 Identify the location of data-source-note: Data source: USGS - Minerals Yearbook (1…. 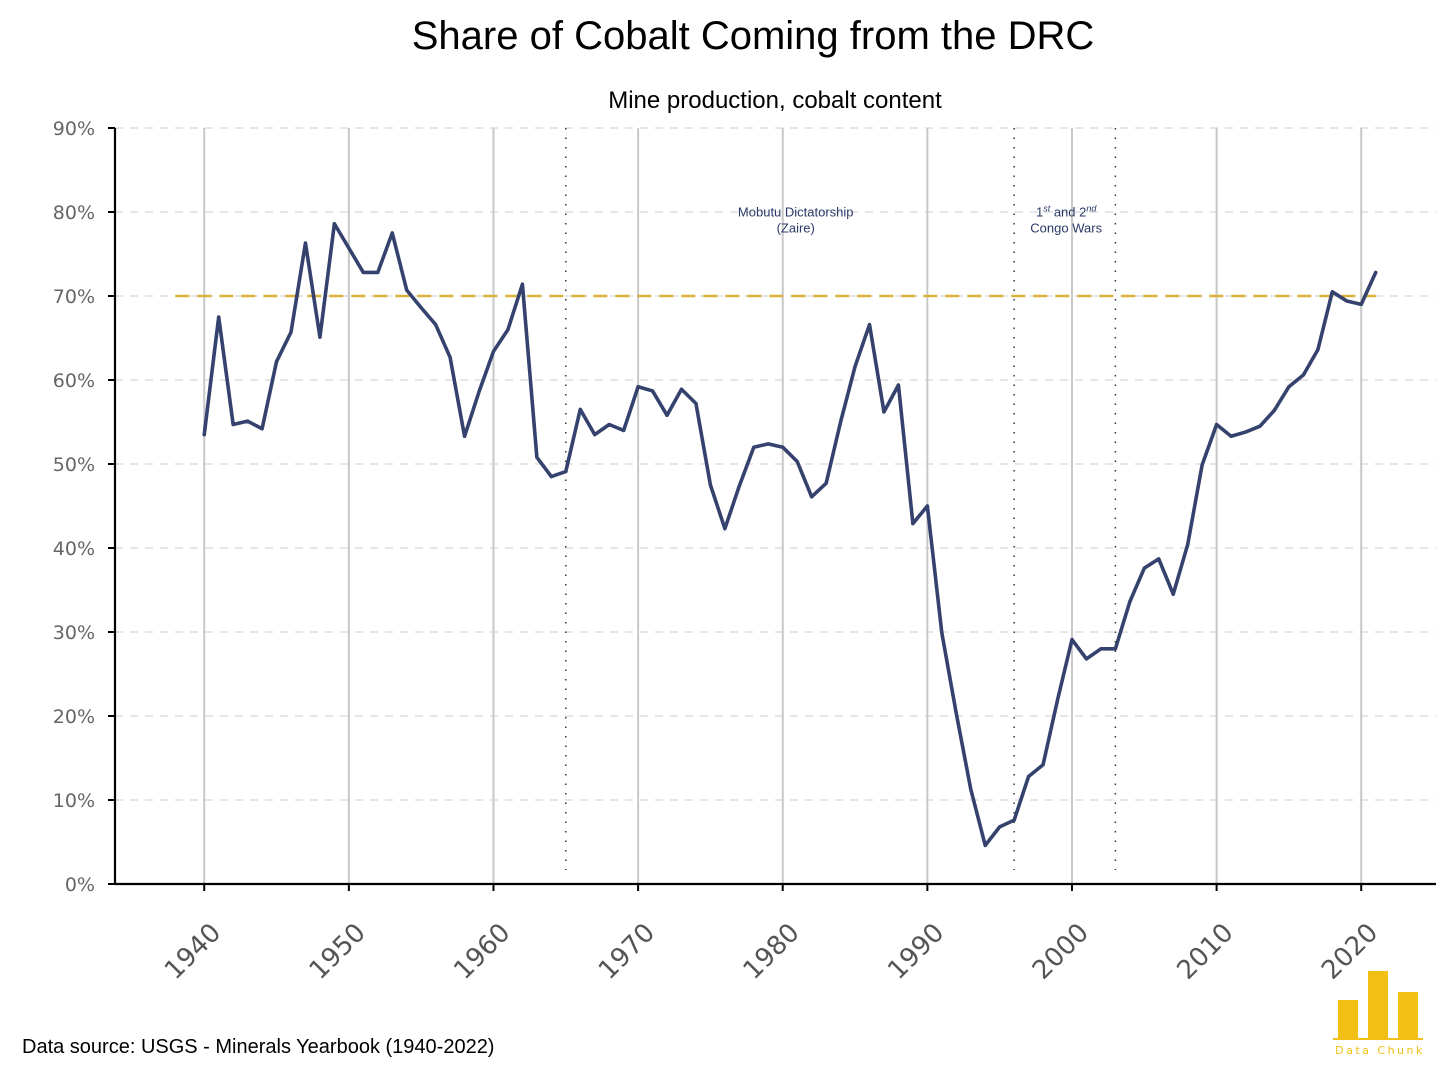
(258, 1047).